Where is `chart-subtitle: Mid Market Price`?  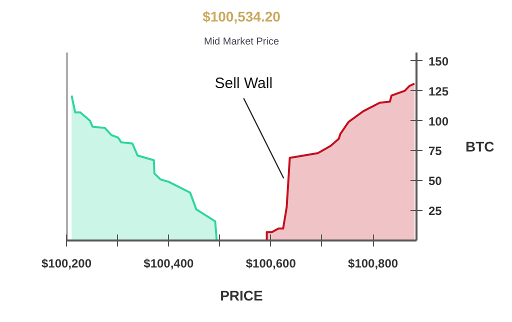 chart-subtitle: Mid Market Price is located at coordinates (242, 42).